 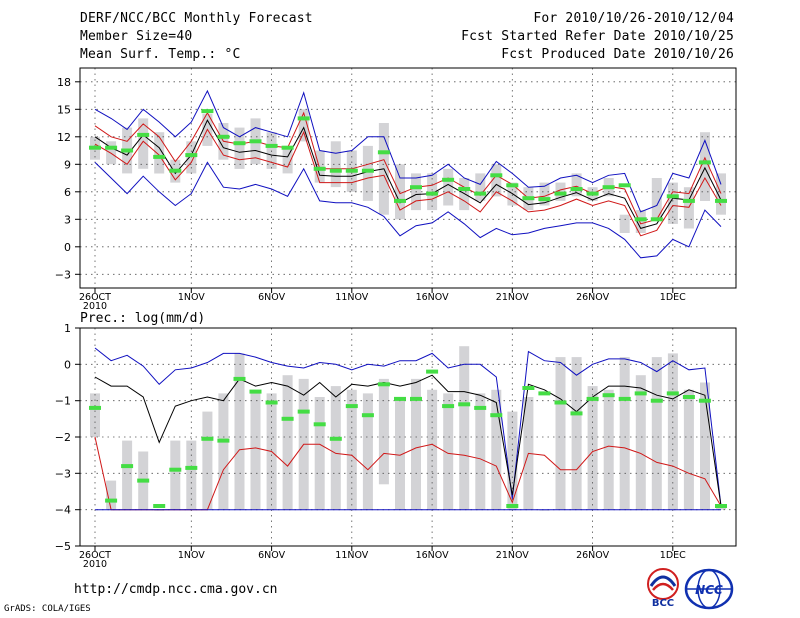 I want to click on bcc-logo-text: BCC, so click(x=663, y=603).